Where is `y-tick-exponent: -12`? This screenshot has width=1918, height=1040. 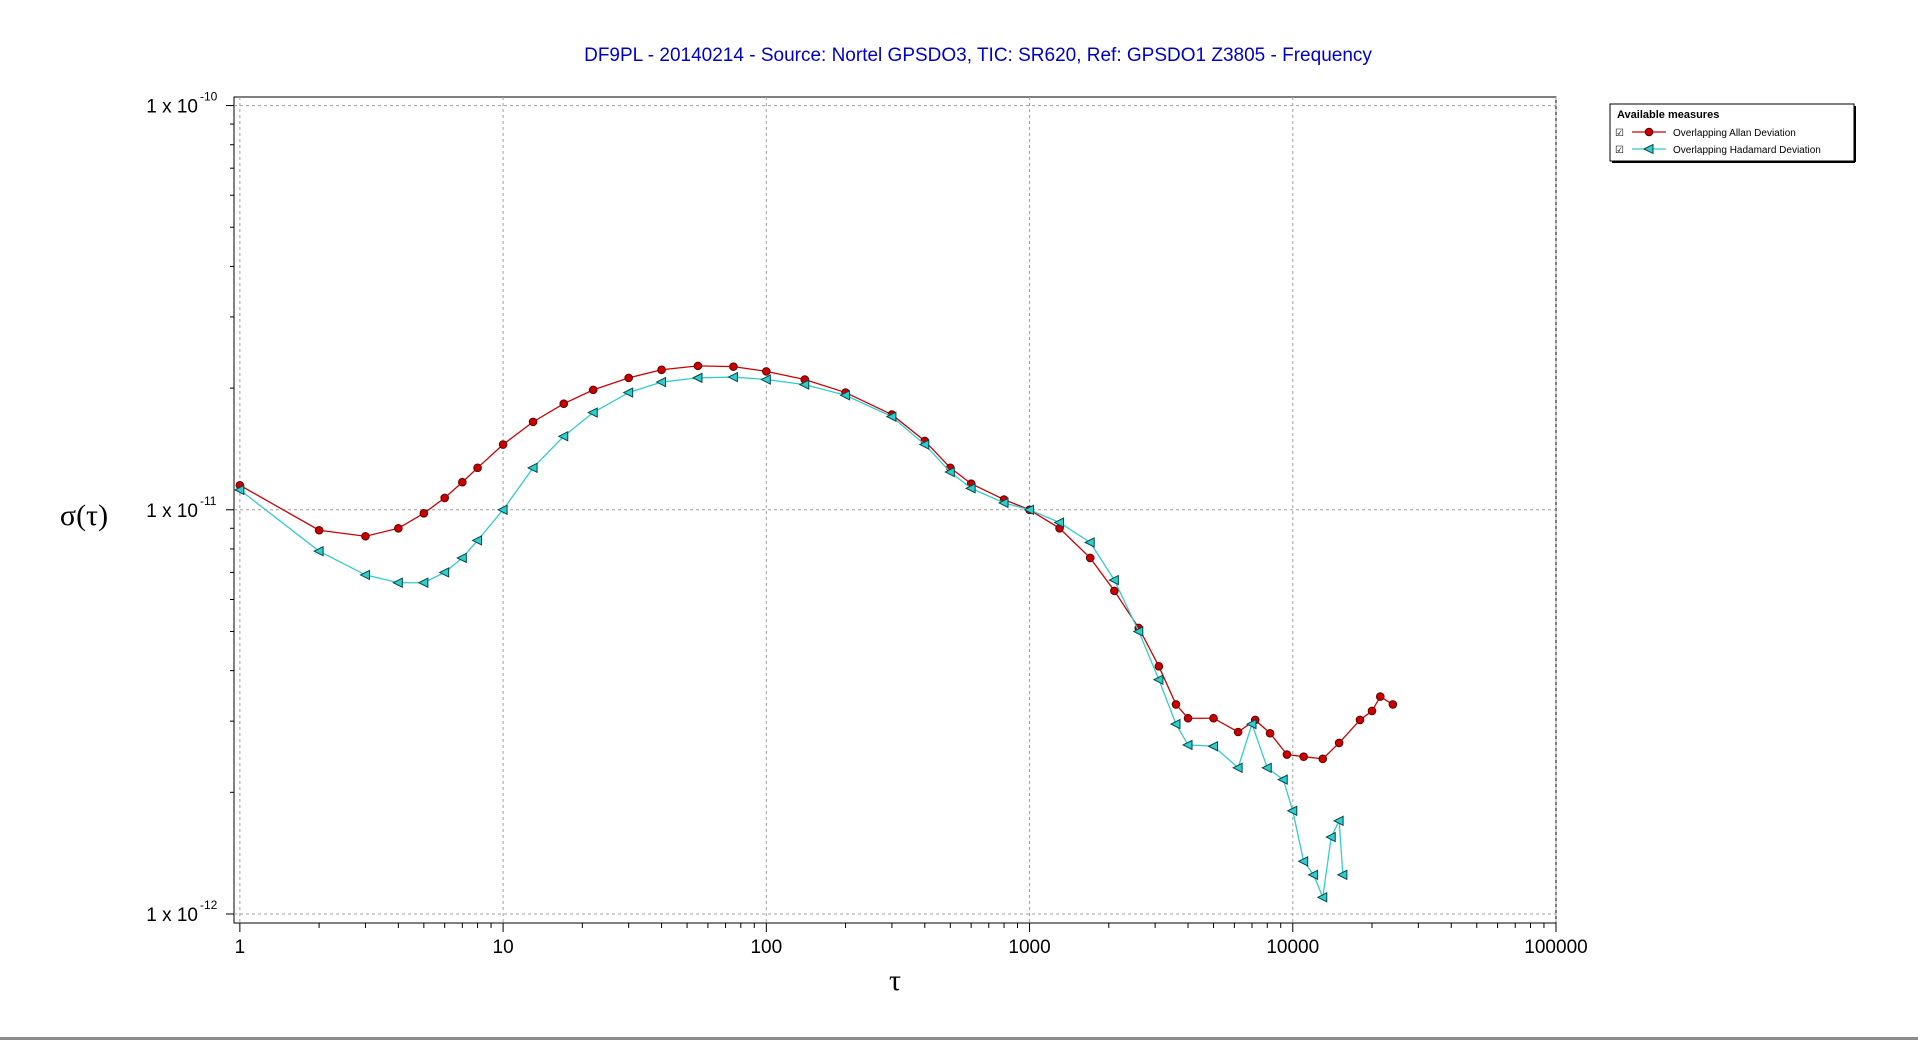 y-tick-exponent: -12 is located at coordinates (209, 905).